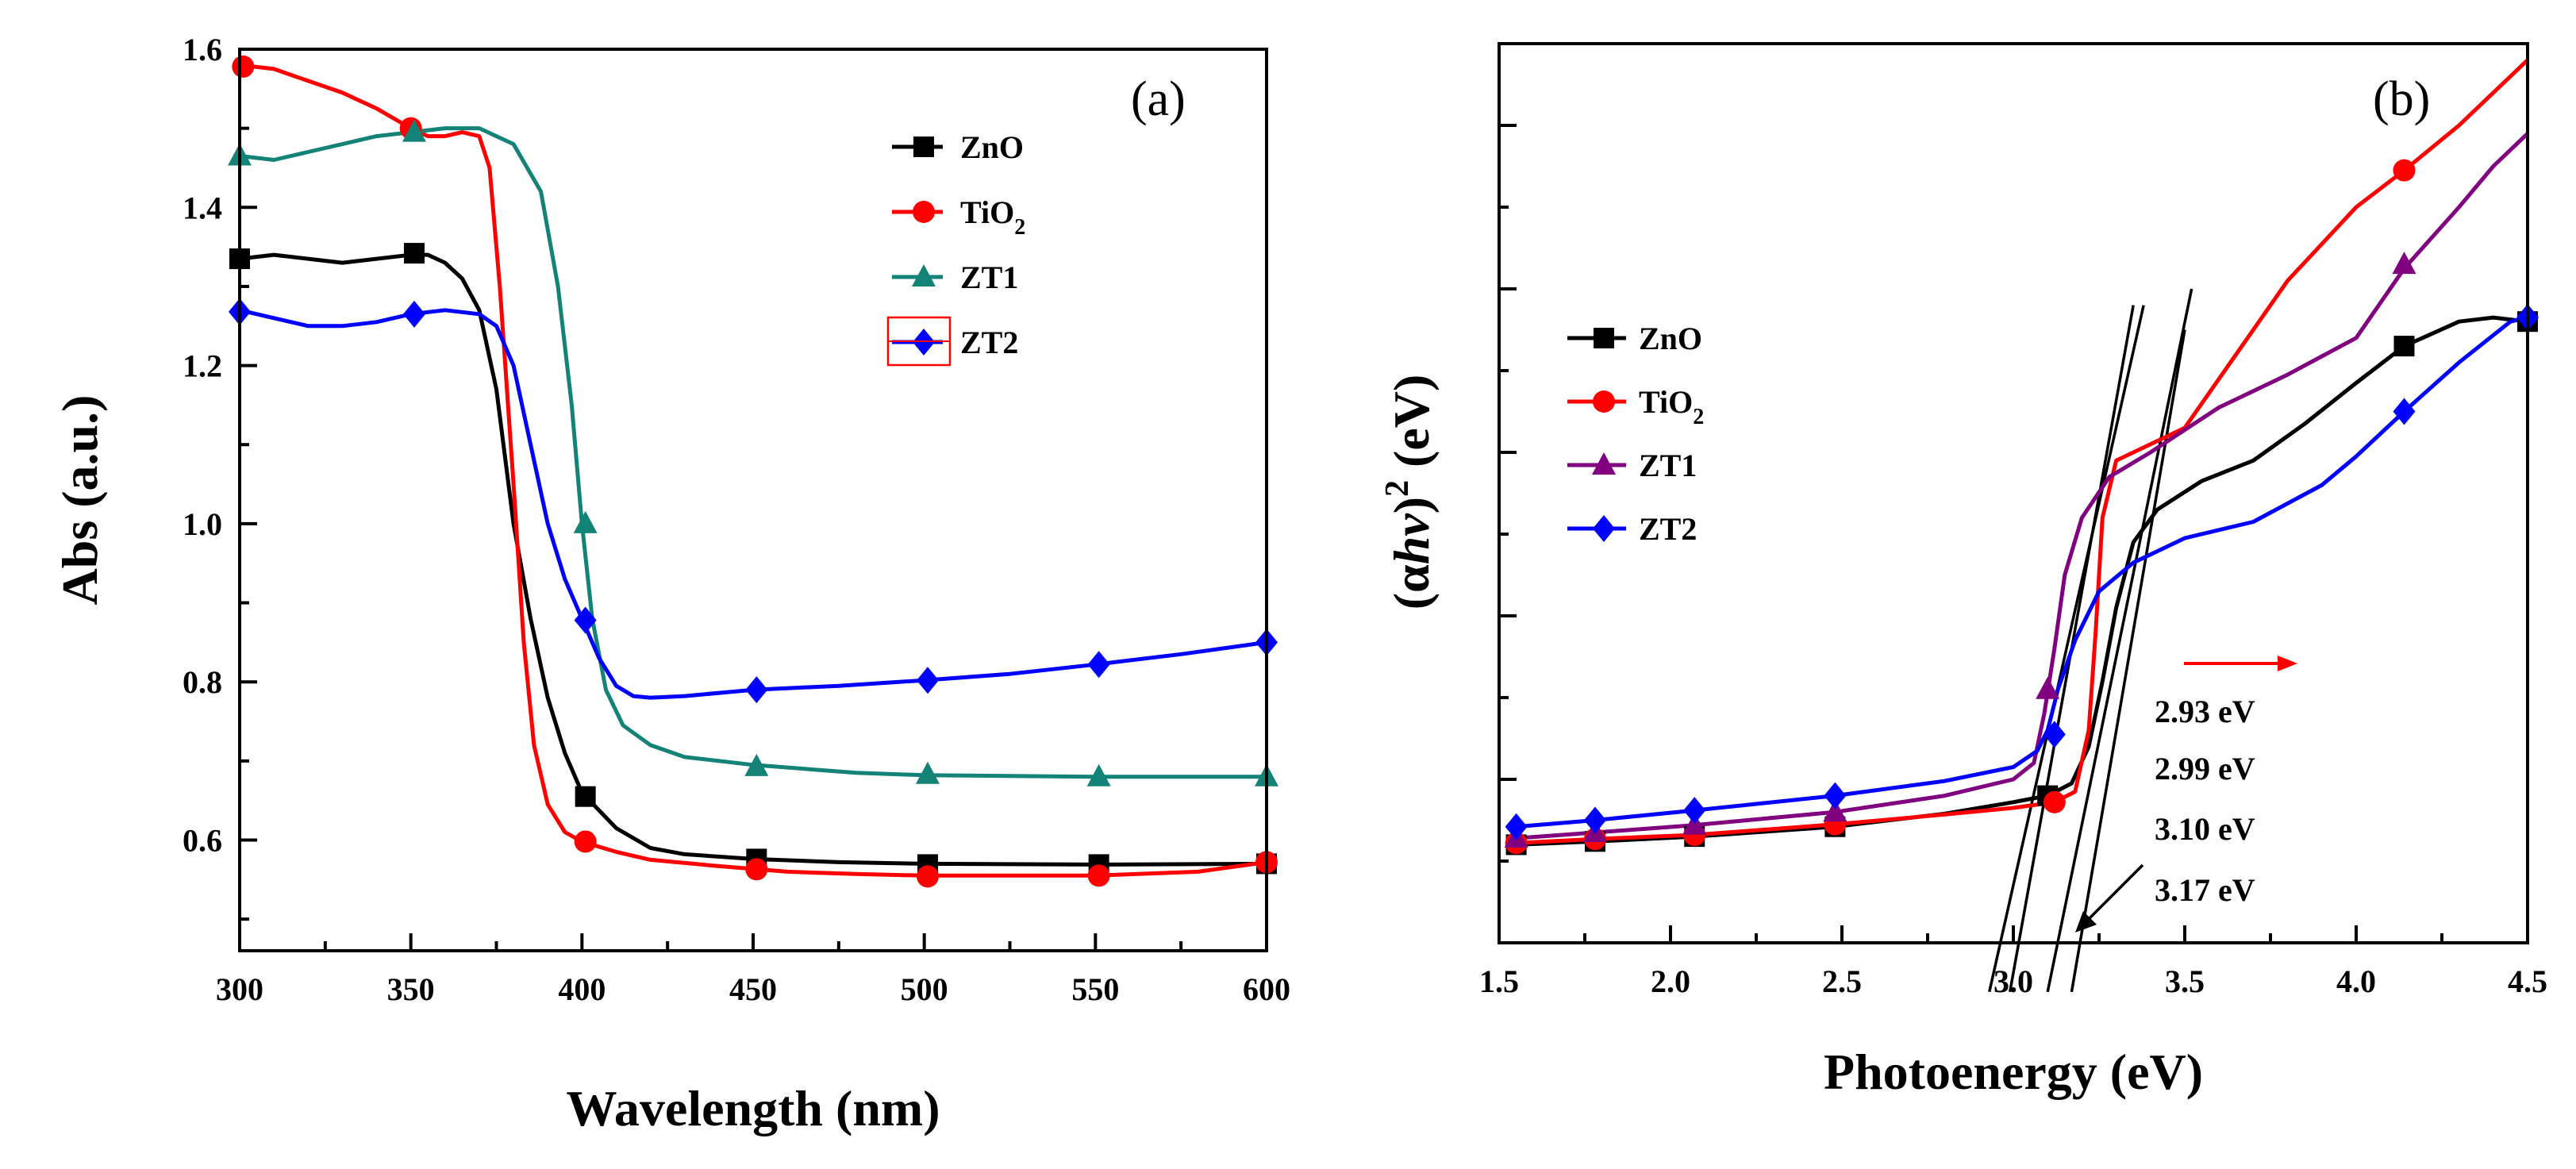  Describe the element at coordinates (2205, 890) in the screenshot. I see `annotation-3-17: 3.17 eV` at that location.